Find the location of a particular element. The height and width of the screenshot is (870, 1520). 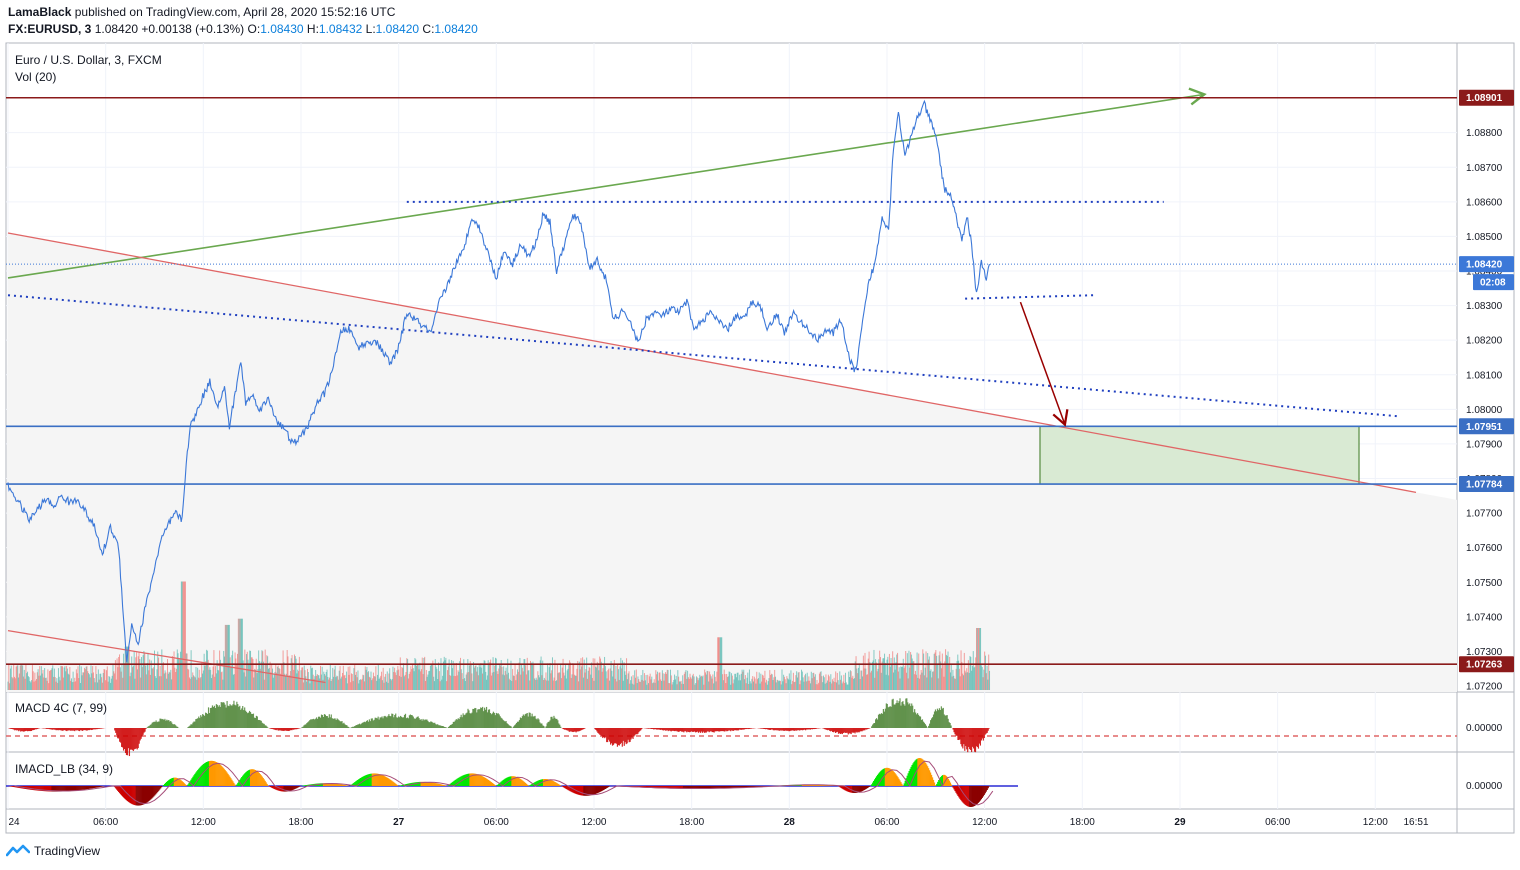

open-label: O: is located at coordinates (254, 29).